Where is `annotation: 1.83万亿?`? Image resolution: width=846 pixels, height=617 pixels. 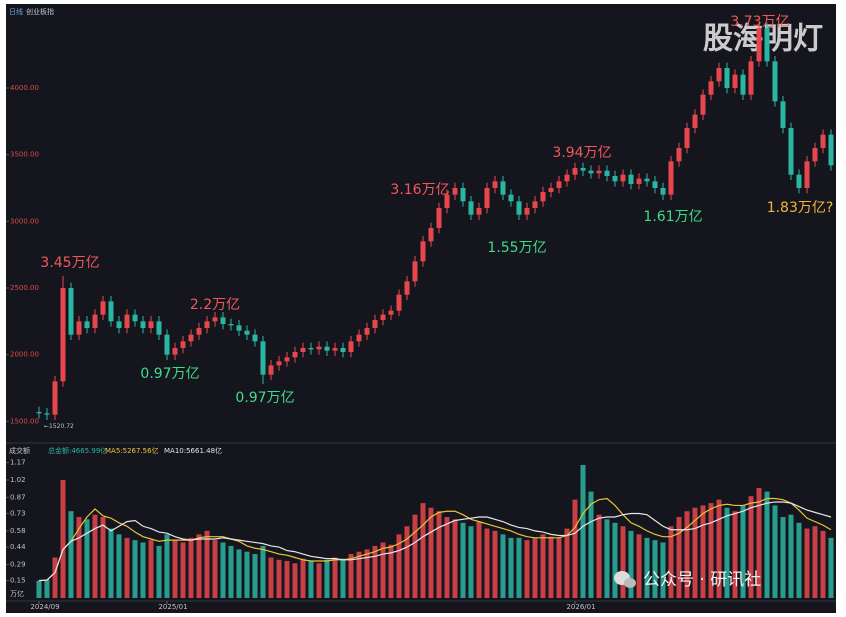 annotation: 1.83万亿? is located at coordinates (800, 208).